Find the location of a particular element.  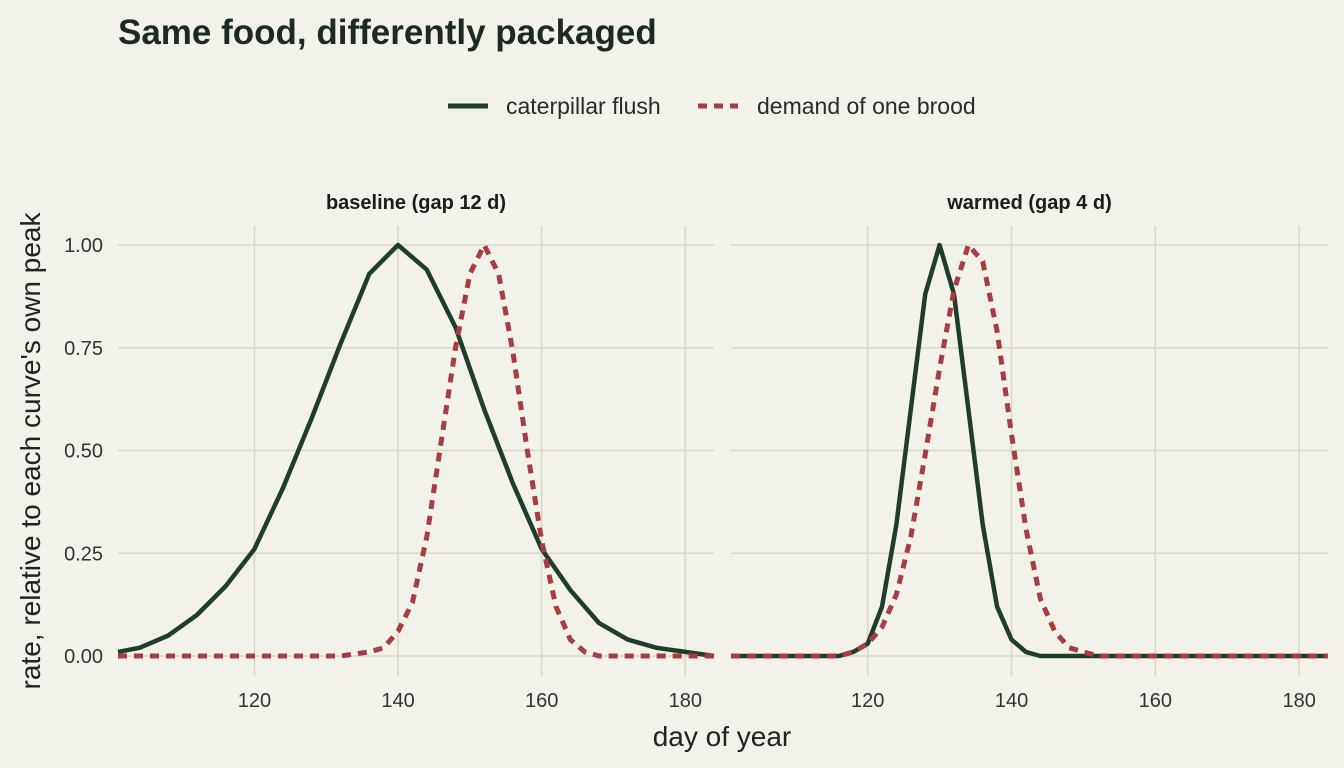

panel-2-x-tick-140: 140 is located at coordinates (1011, 701).